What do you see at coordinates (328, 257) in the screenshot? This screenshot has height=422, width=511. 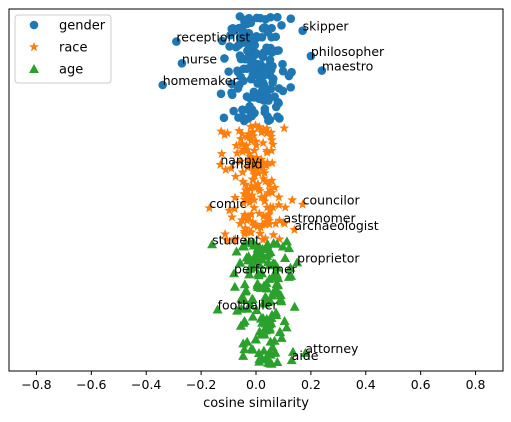 I see `point-label: proprietor` at bounding box center [328, 257].